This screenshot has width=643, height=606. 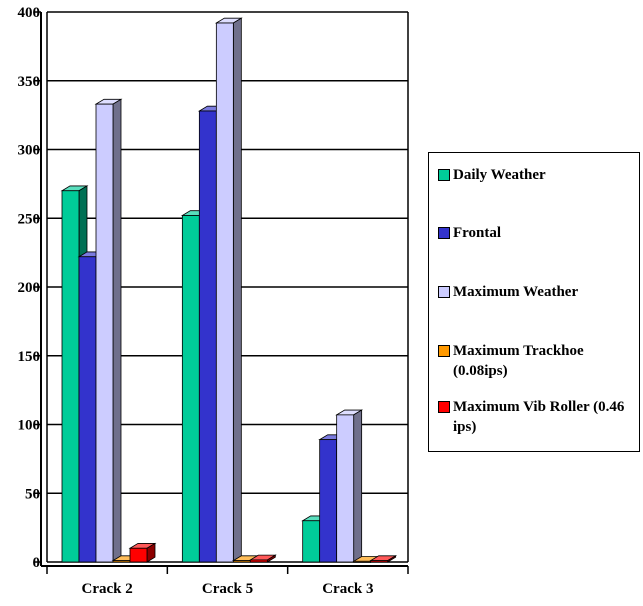 What do you see at coordinates (29, 151) in the screenshot?
I see `y-tick-label: 300` at bounding box center [29, 151].